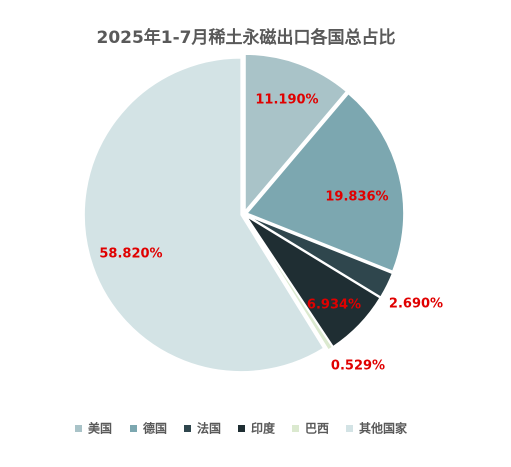 The height and width of the screenshot is (467, 511). What do you see at coordinates (358, 366) in the screenshot?
I see `slice-label-5: 0.529%` at bounding box center [358, 366].